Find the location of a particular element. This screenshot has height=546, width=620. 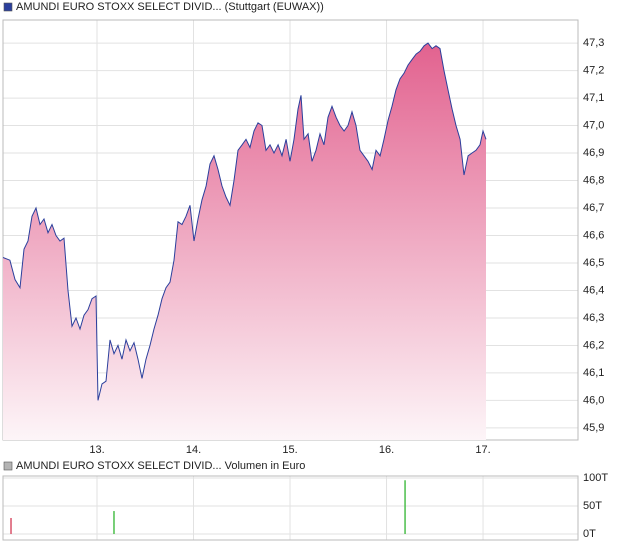

x-tick-label: 17. is located at coordinates (482, 450).